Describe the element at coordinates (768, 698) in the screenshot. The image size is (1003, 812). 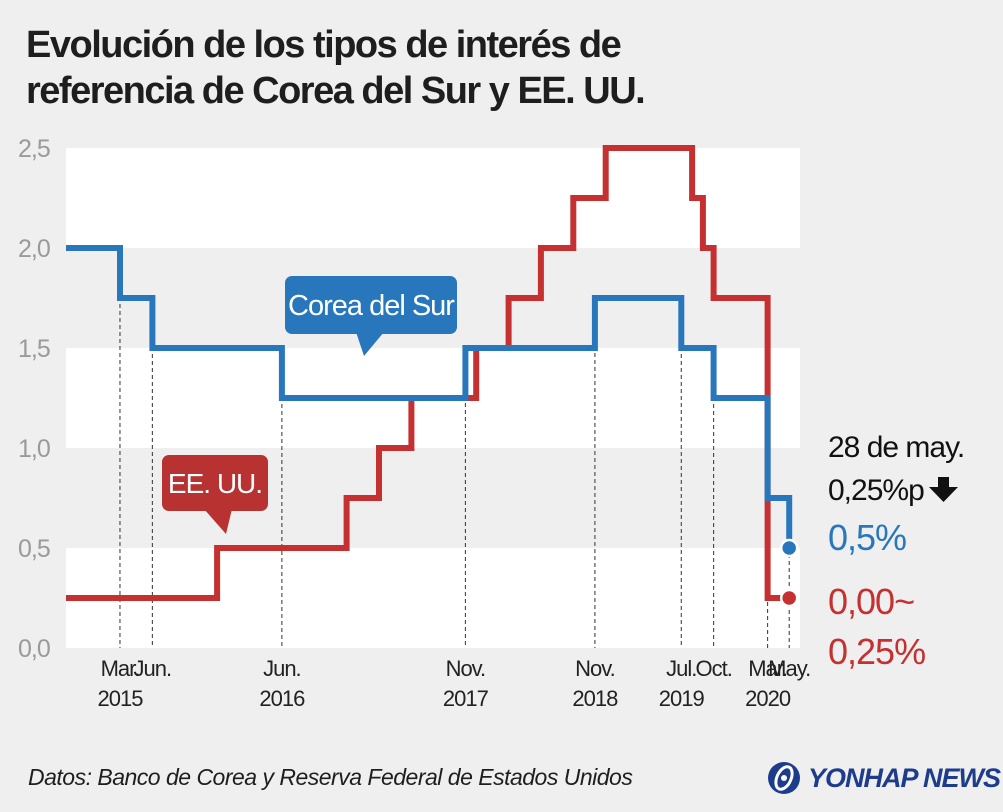
I see `x-tick-year-7: 2020` at that location.